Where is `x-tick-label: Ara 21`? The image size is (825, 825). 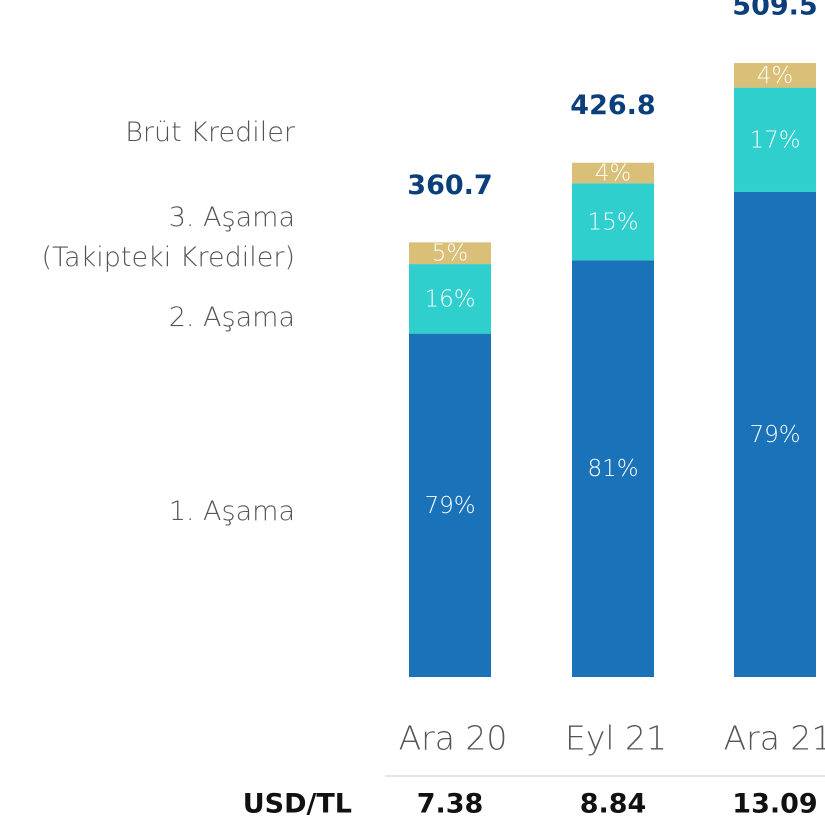 x-tick-label: Ara 21 is located at coordinates (774, 738).